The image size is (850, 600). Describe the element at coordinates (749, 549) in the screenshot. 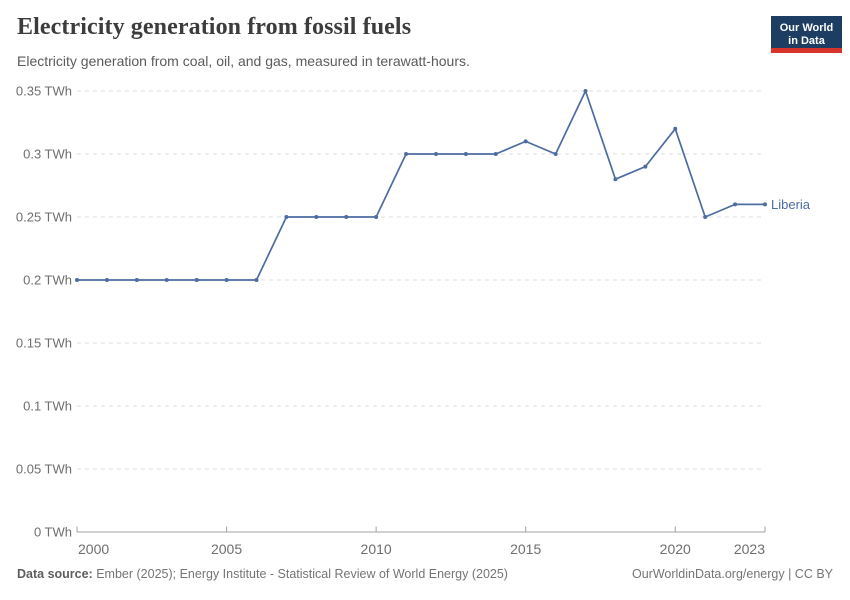

I see `x-axis-tick-label: 2023` at that location.